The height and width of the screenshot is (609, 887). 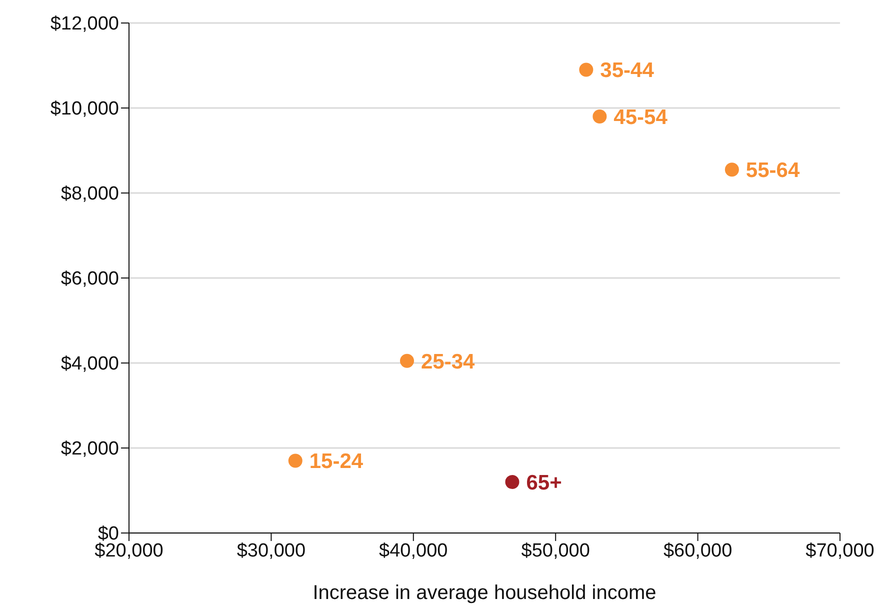 I want to click on x-axis-title: Increase in average household income, so click(x=484, y=593).